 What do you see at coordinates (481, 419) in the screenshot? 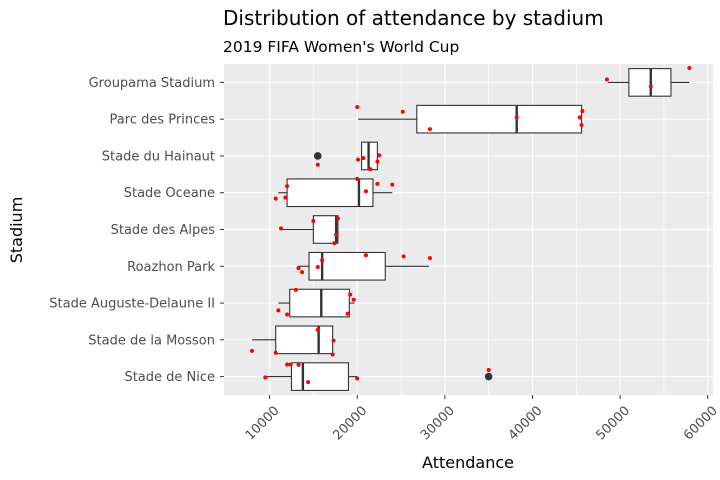
I see `x-axis: 10000 20000 30000 40000 50000 60000` at bounding box center [481, 419].